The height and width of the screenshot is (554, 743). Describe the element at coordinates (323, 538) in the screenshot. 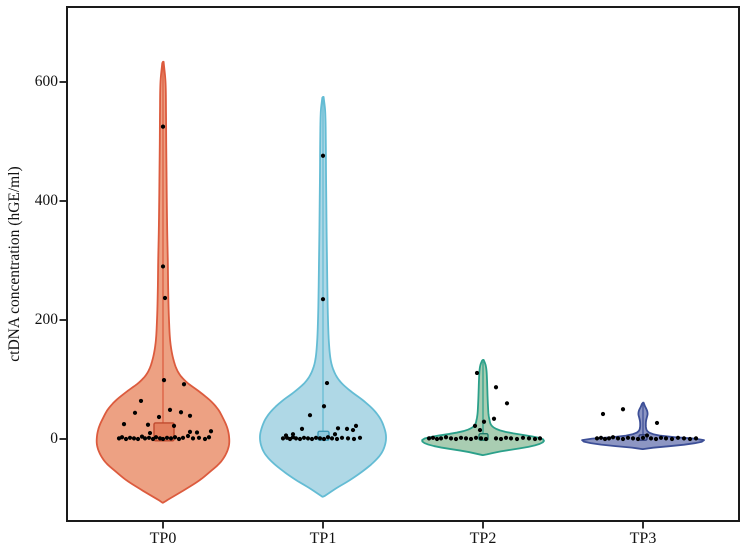

I see `x-tick-label-tp1: TP1` at that location.